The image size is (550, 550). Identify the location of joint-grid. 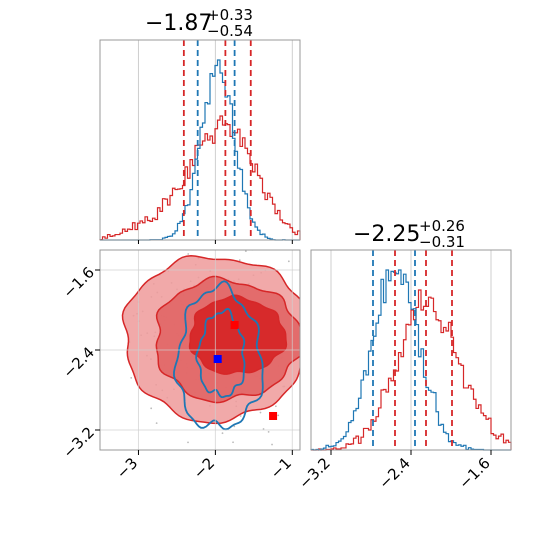
(200, 350).